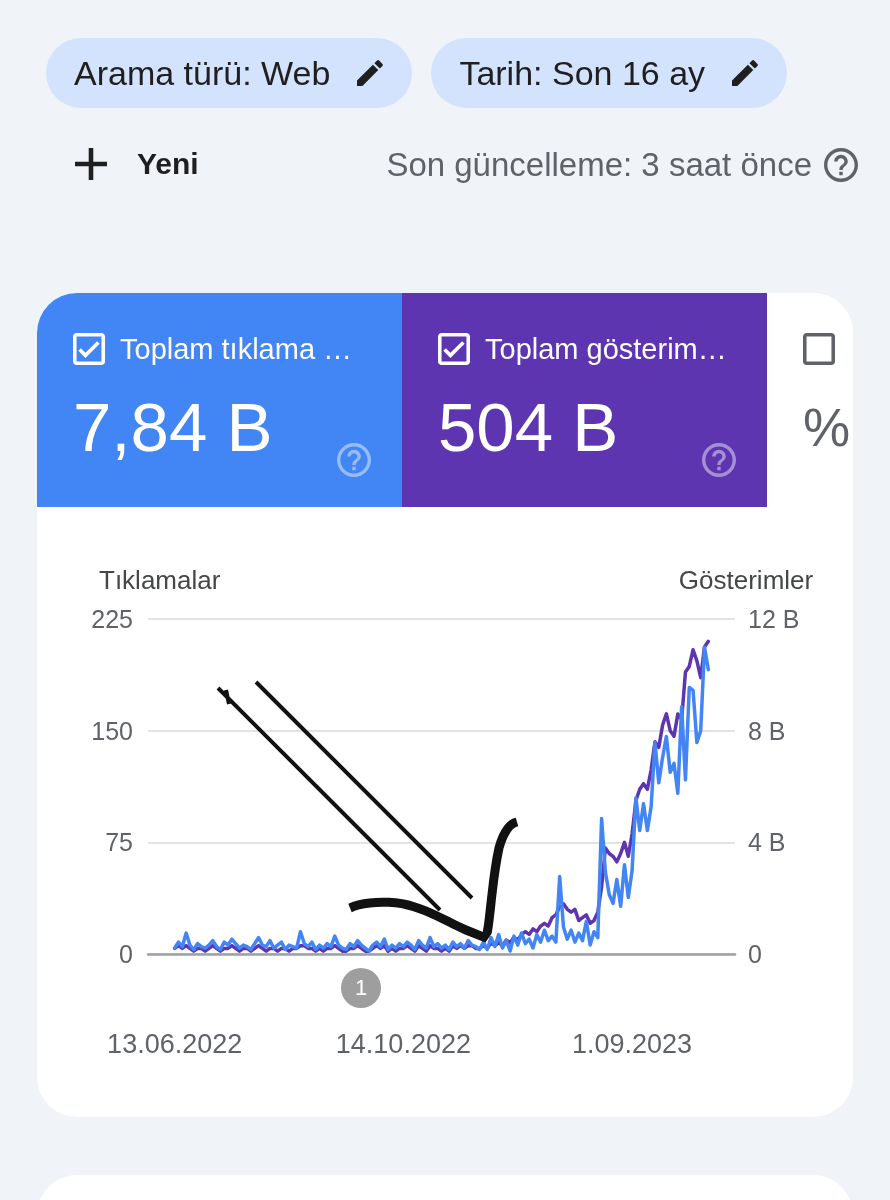  I want to click on text: Yeni, so click(168, 164).